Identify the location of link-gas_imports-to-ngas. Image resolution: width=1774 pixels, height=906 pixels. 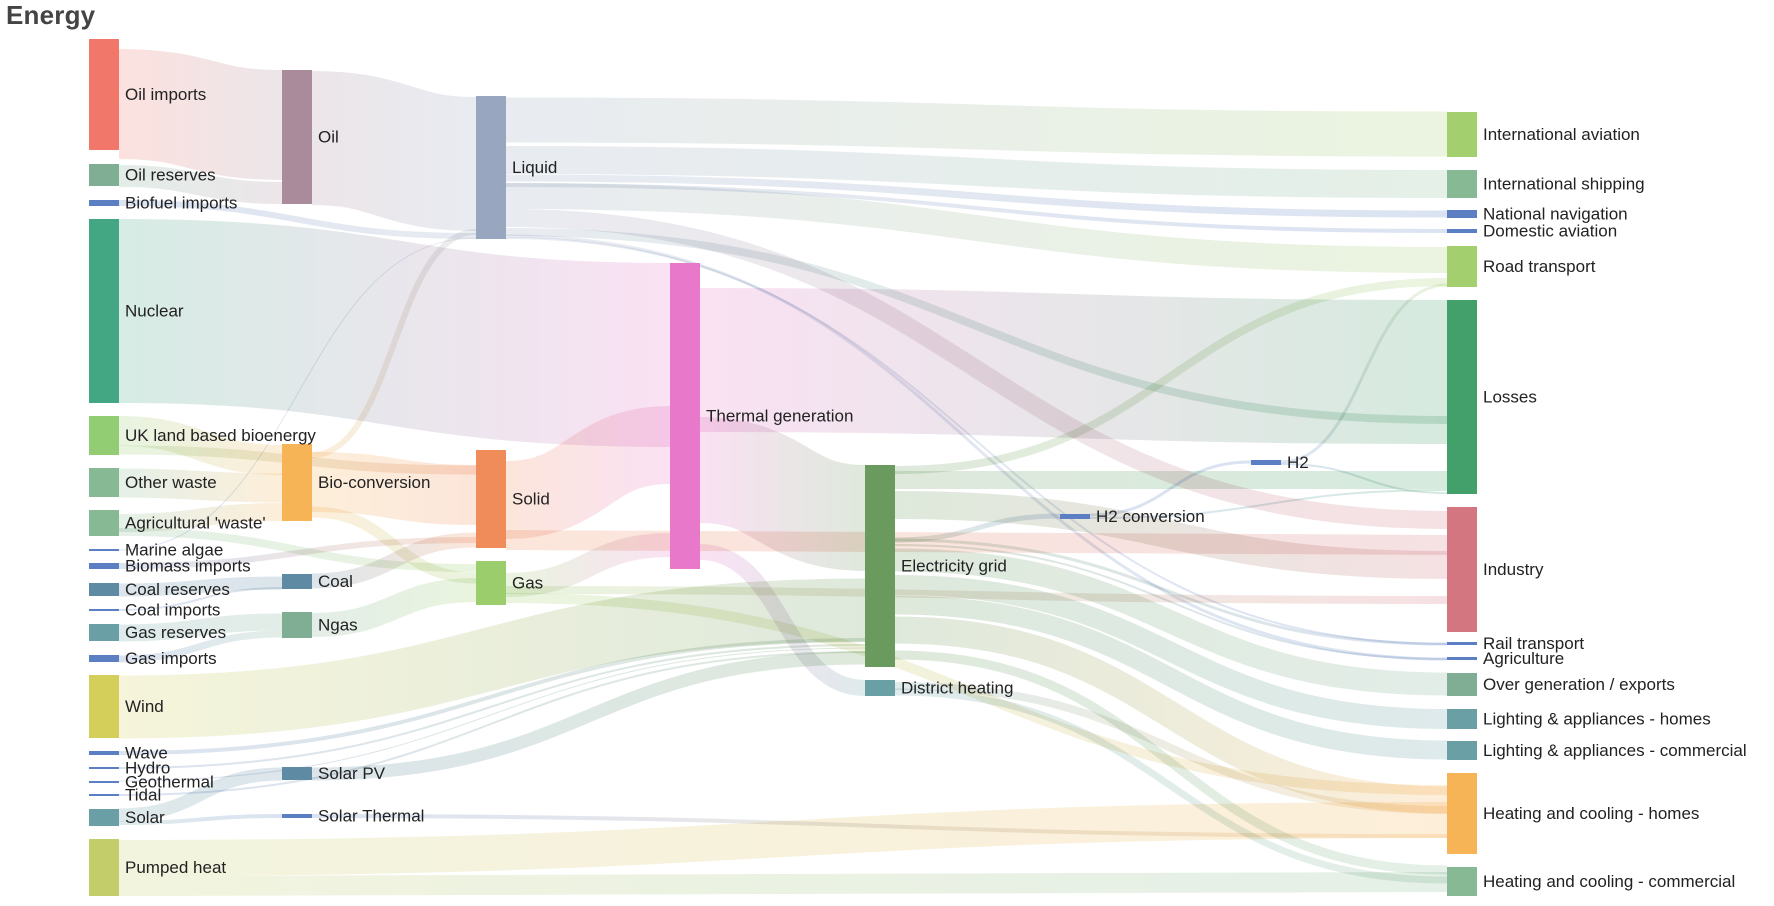
(200, 646).